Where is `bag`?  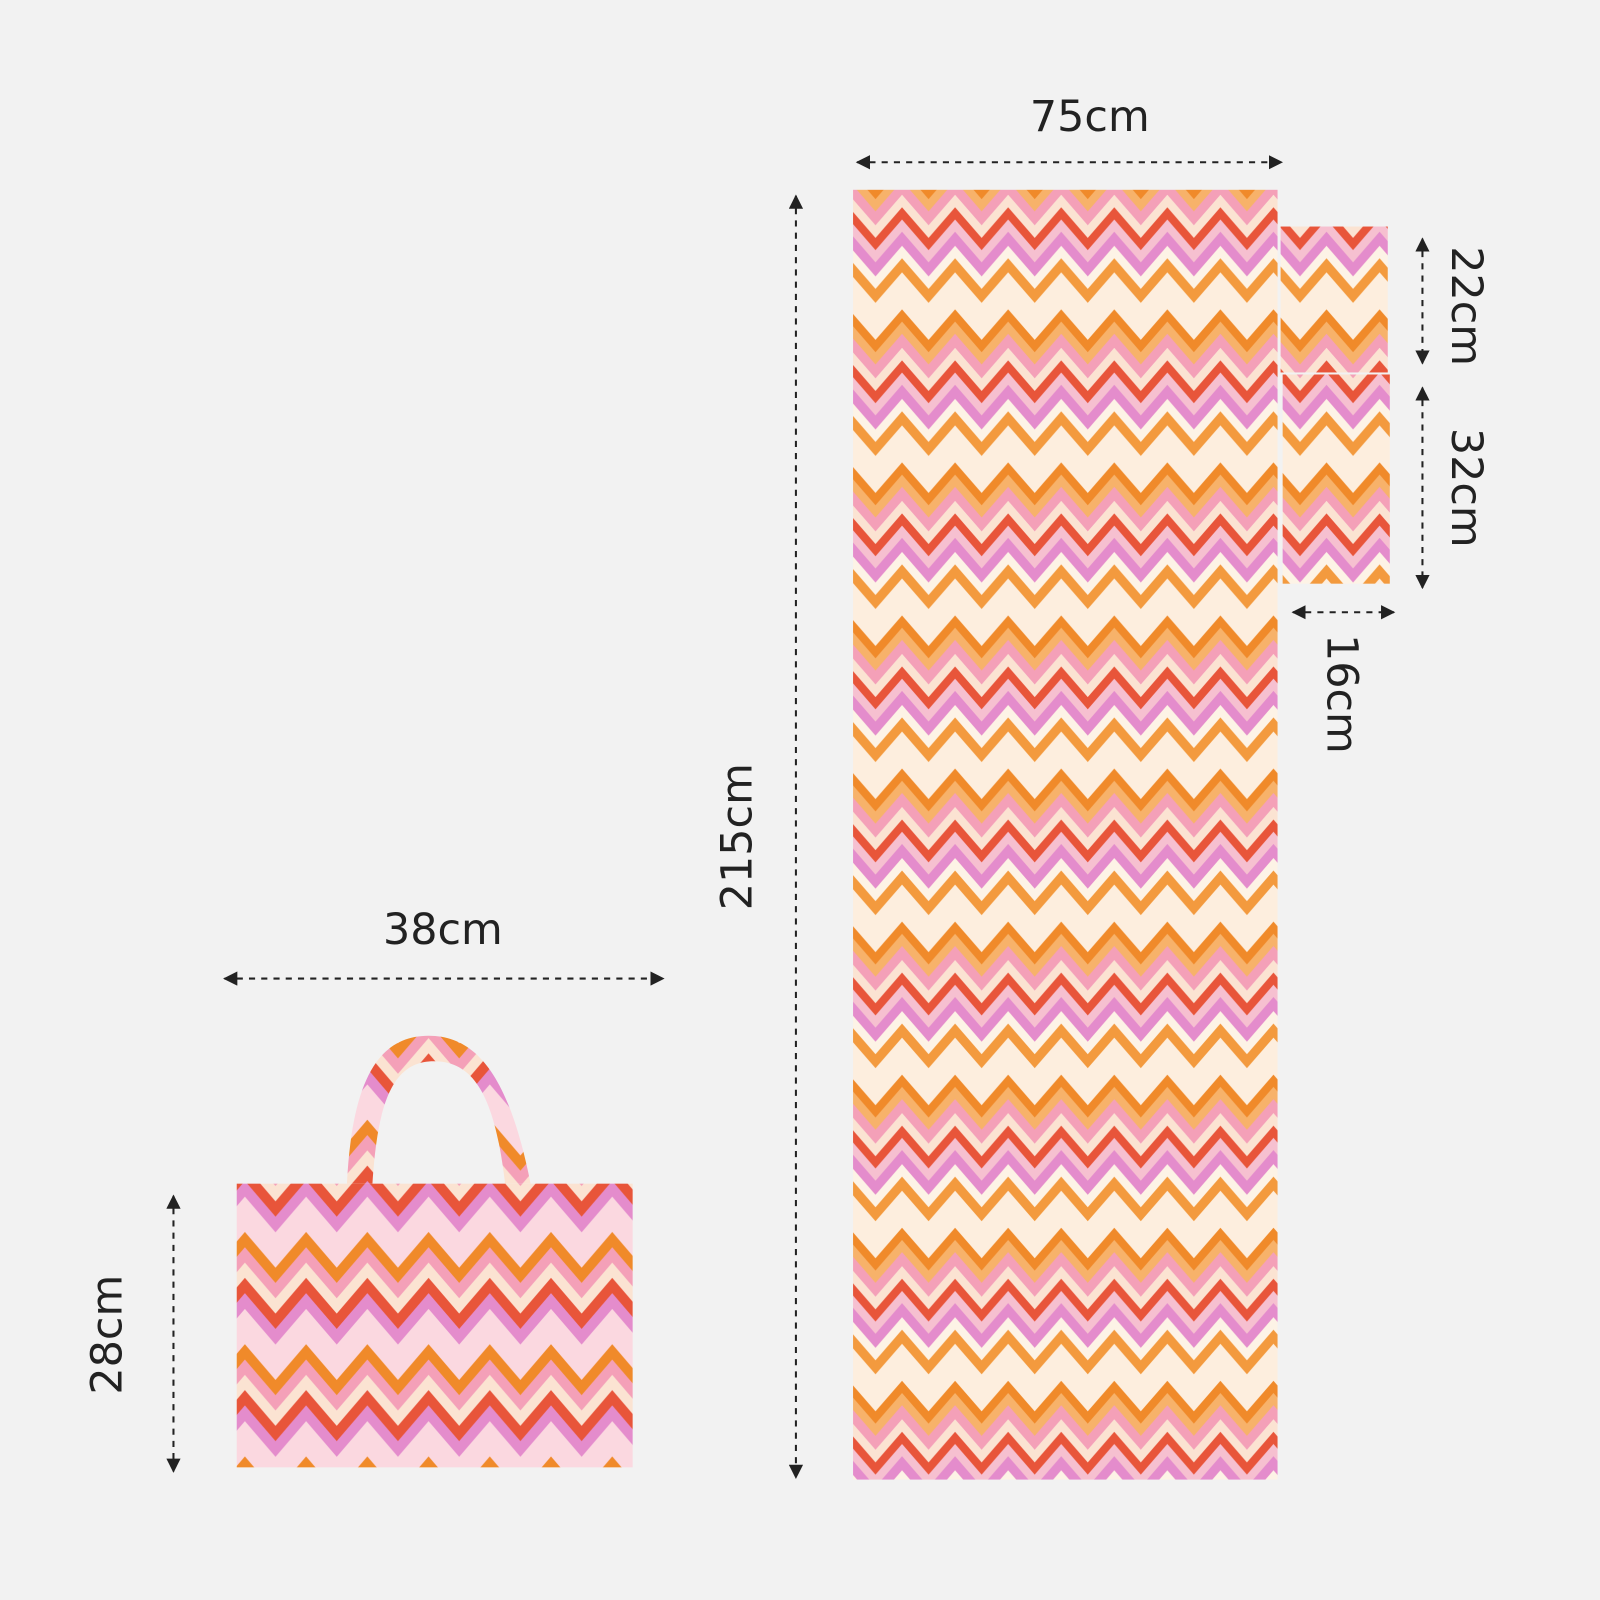
bag is located at coordinates (434, 1325).